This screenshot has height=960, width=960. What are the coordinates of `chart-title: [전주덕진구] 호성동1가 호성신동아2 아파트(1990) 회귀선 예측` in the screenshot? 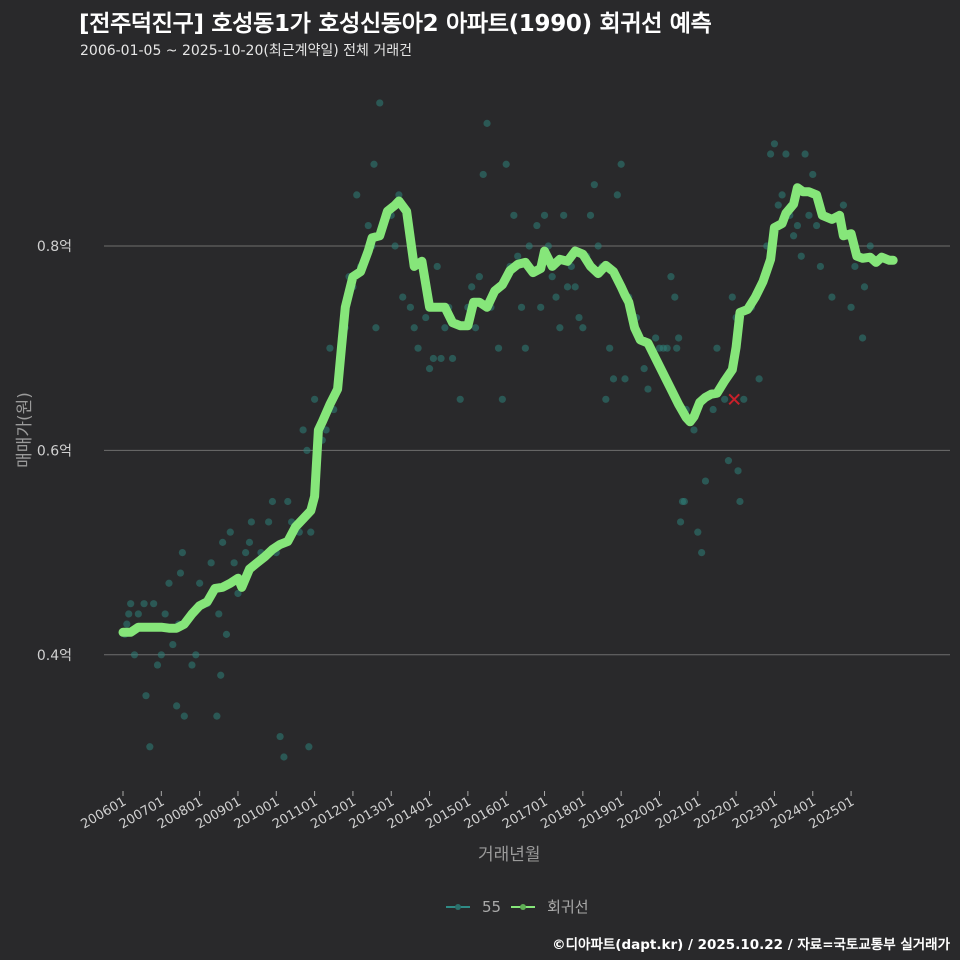 It's located at (395, 24).